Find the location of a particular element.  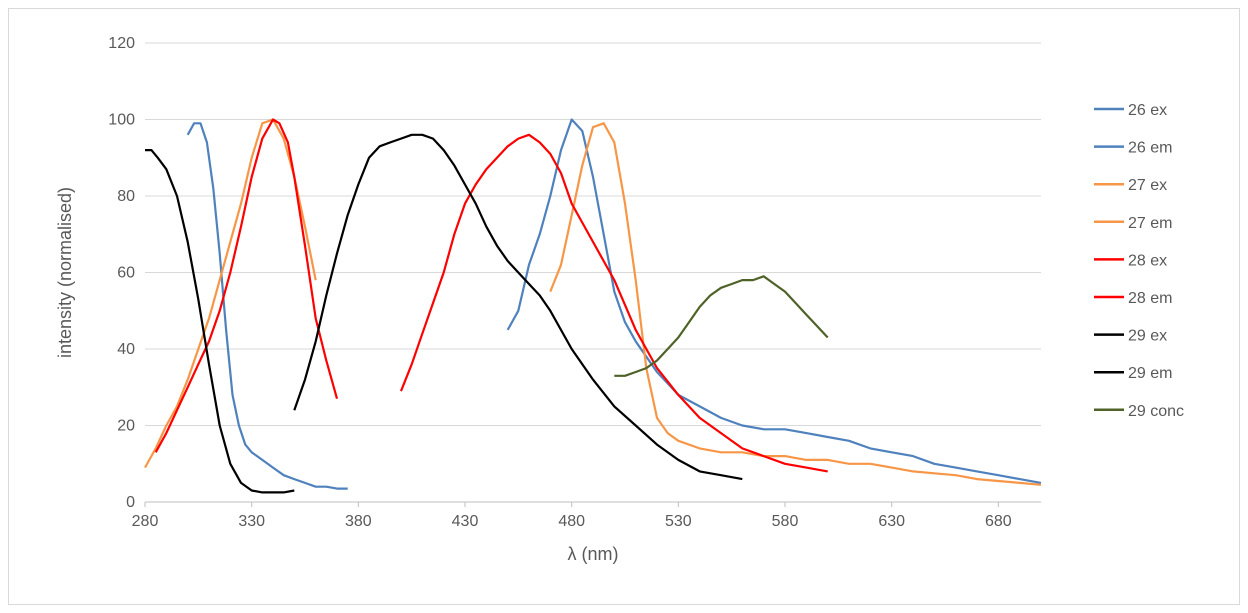

x-tick-label: 530 is located at coordinates (678, 521).